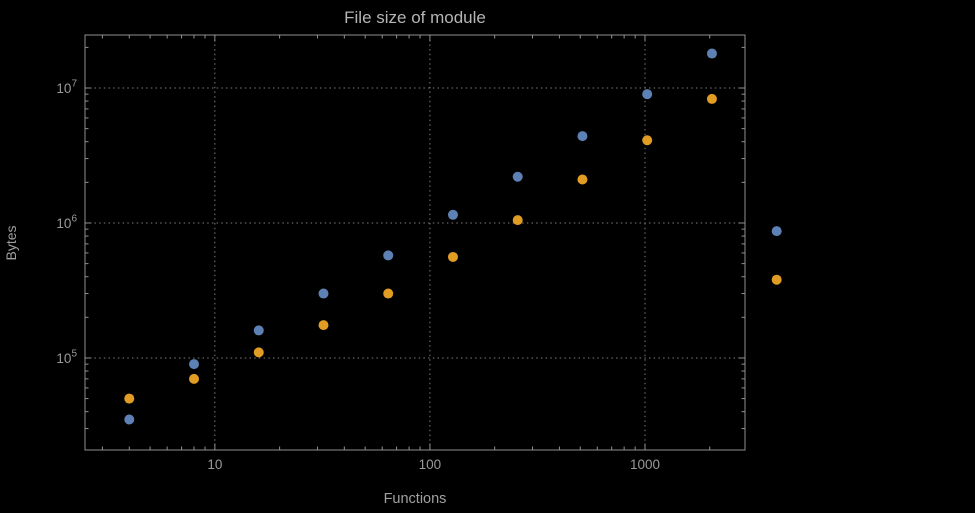  I want to click on x-tick-label: 10, so click(214, 464).